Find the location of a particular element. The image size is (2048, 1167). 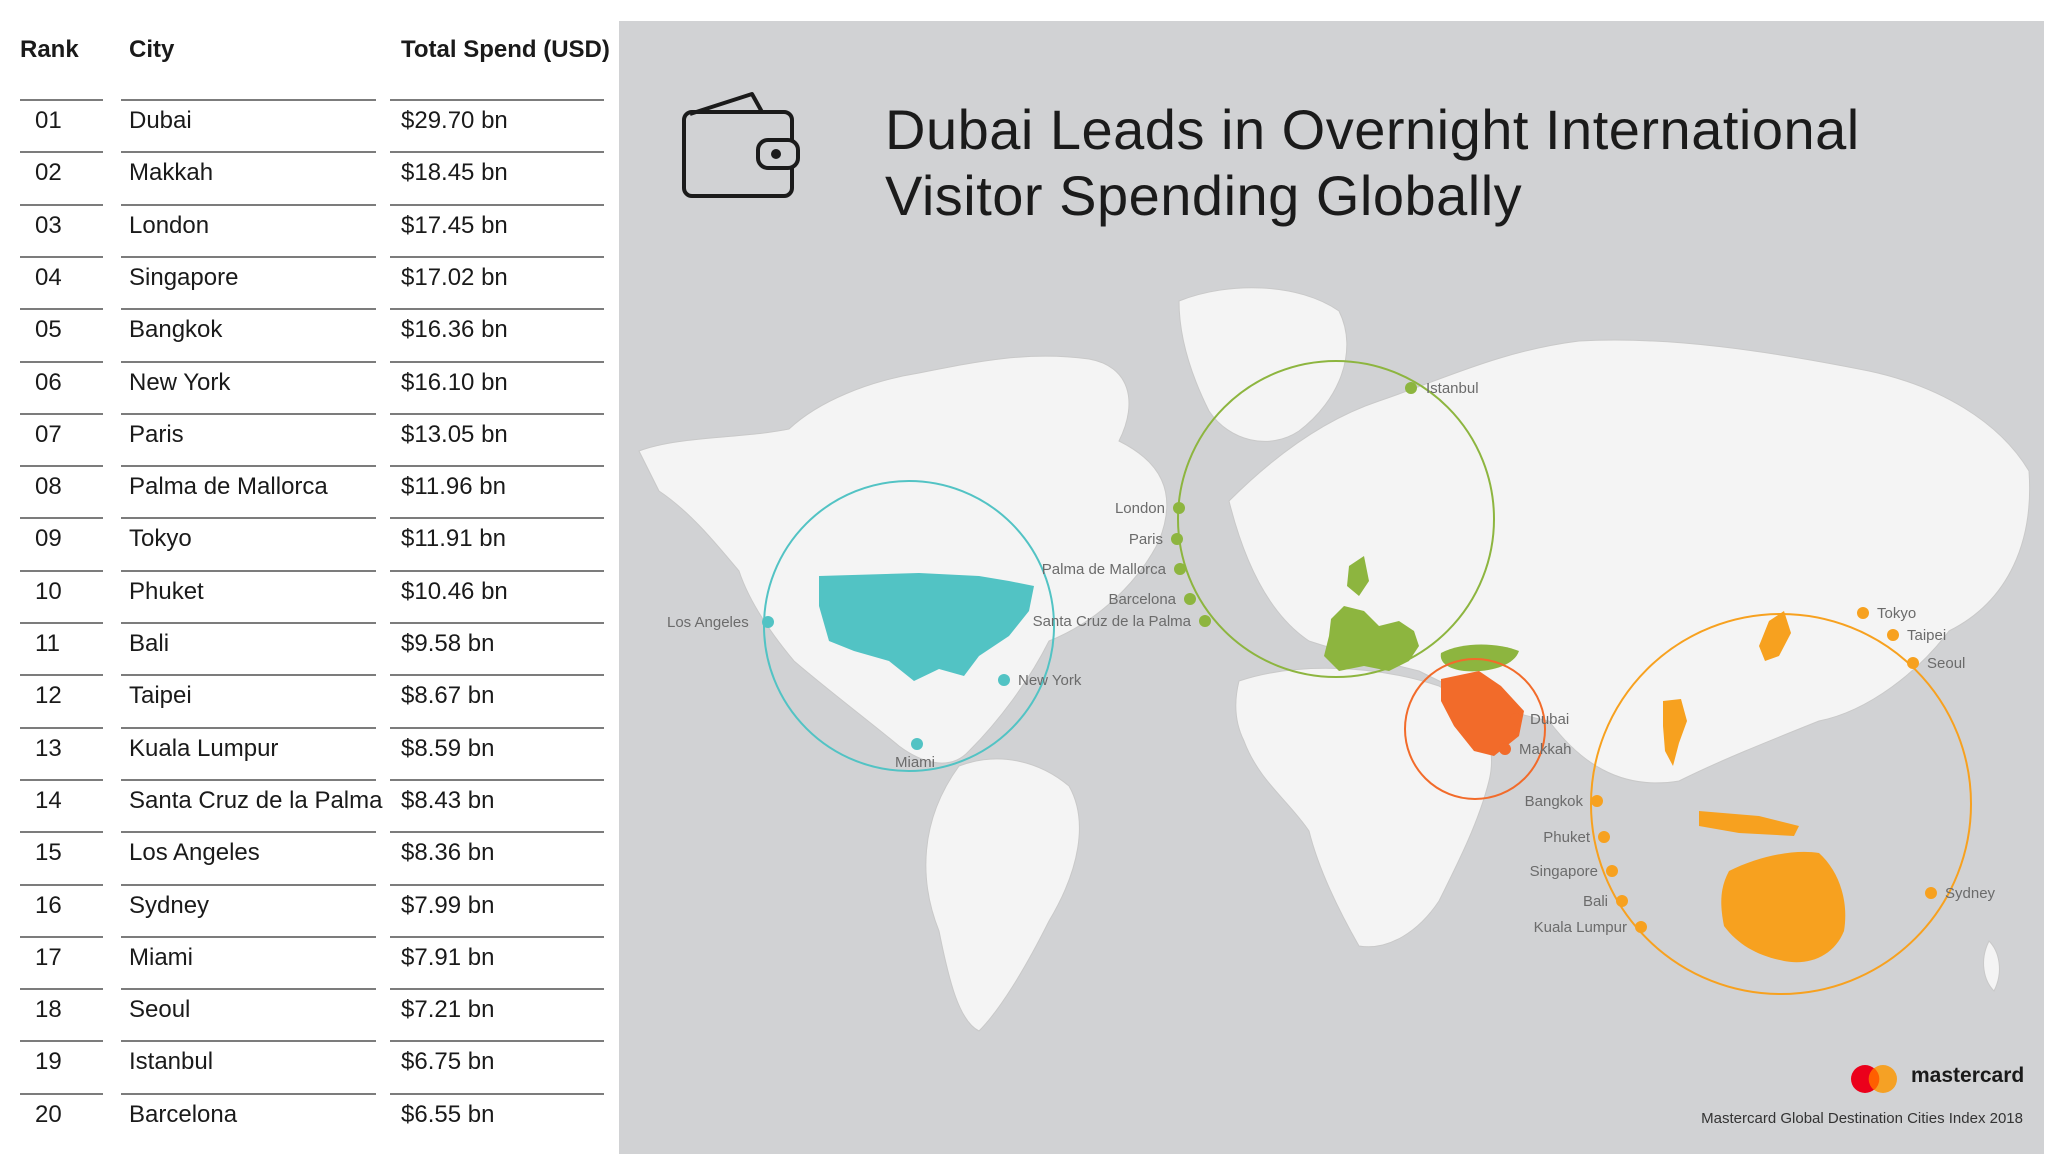

table-row: 02 Makkah $18.45 bn is located at coordinates (309, 177).